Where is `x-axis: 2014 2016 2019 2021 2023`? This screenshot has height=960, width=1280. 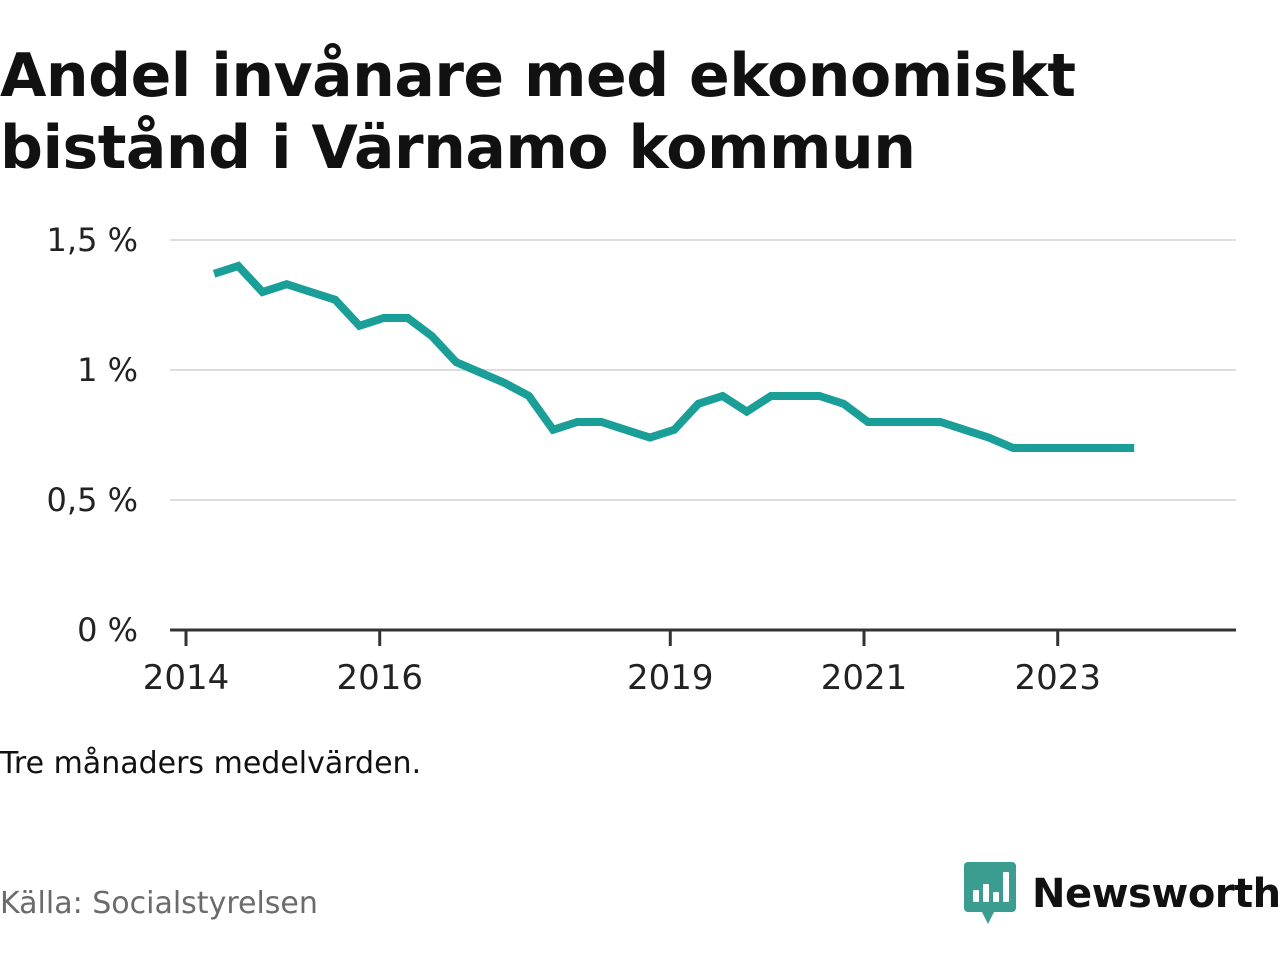 x-axis: 2014 2016 2019 2021 2023 is located at coordinates (689, 663).